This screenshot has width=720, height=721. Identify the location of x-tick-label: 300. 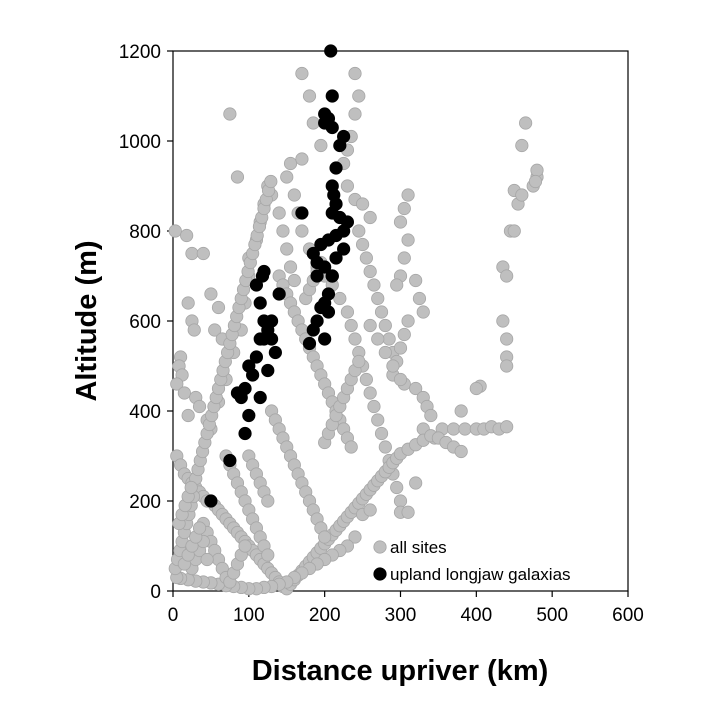
(401, 615).